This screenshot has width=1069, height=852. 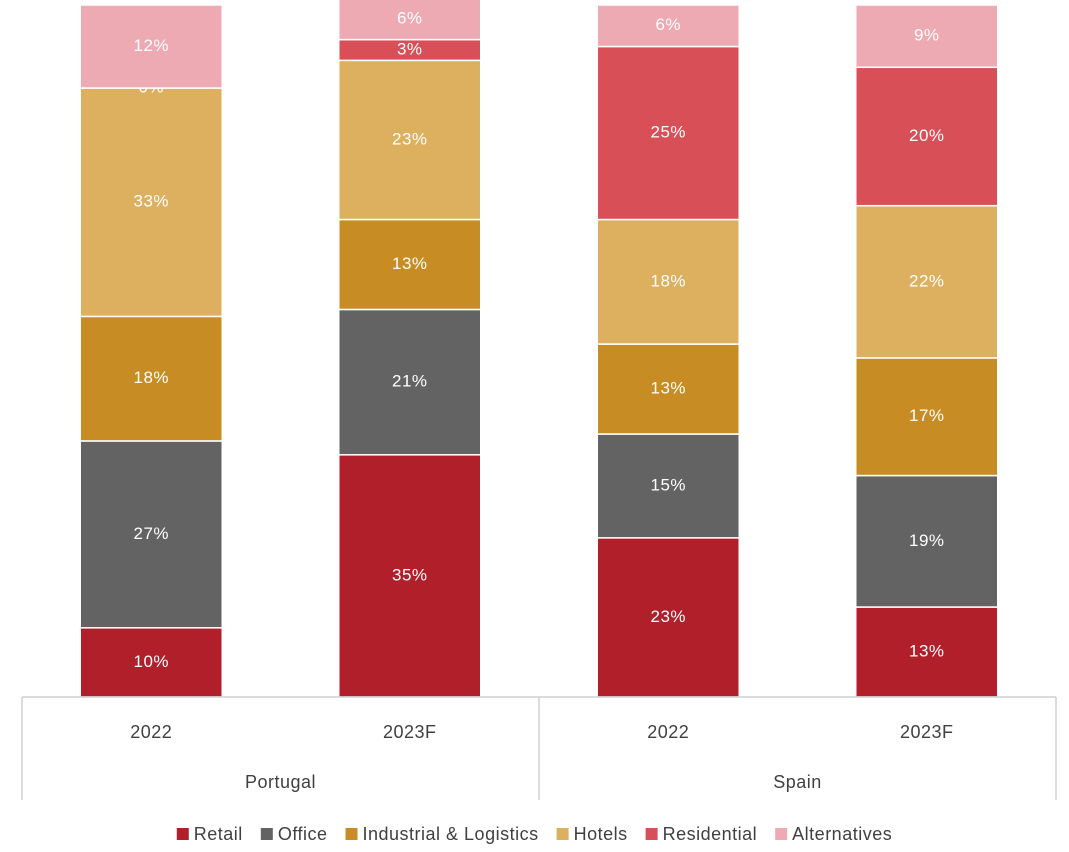 I want to click on data-label: 33%, so click(x=151, y=201).